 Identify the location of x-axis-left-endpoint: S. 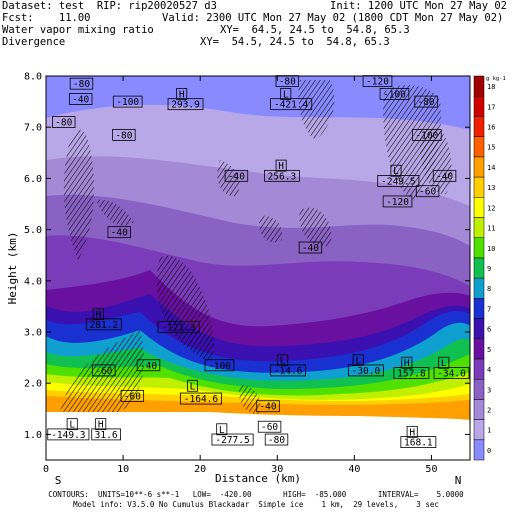
(58, 480).